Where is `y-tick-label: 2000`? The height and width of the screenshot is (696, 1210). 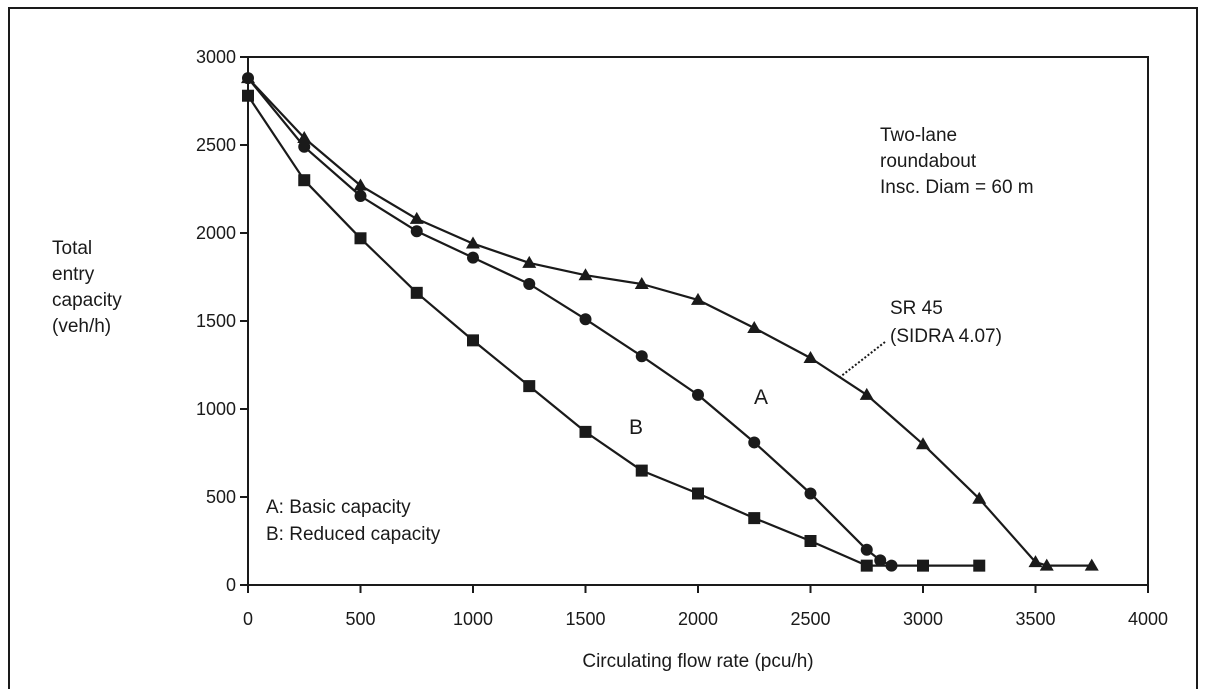
y-tick-label: 2000 is located at coordinates (216, 233).